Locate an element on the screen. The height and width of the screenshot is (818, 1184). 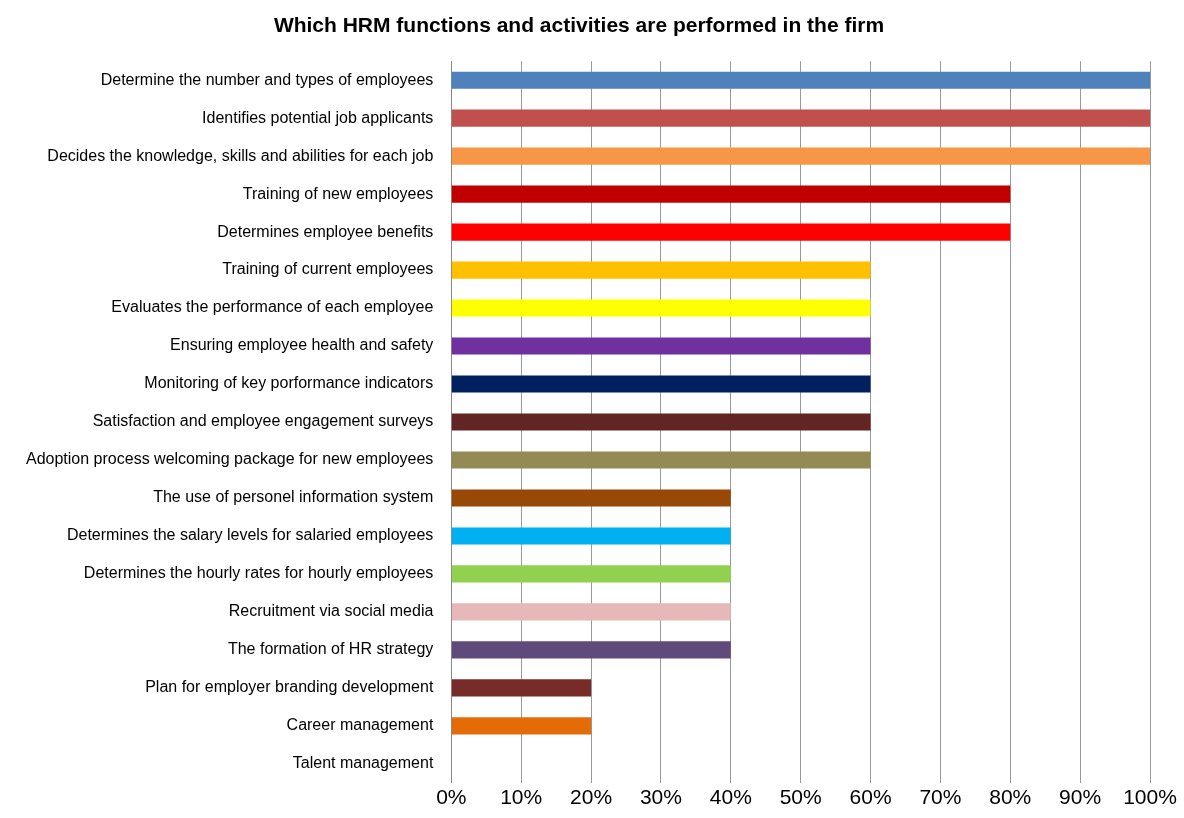
y-tick-label: Identifies potential job applicants is located at coordinates (318, 117).